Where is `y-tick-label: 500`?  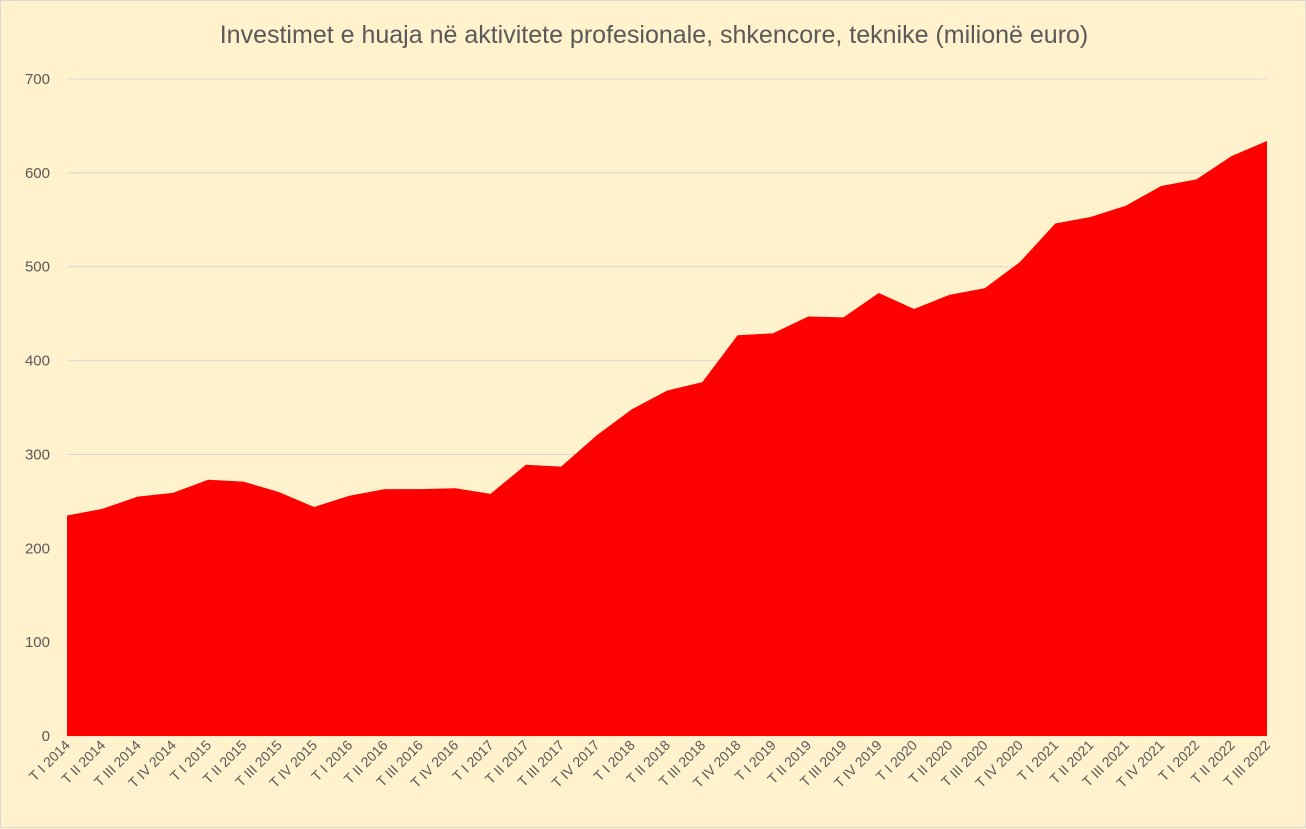 y-tick-label: 500 is located at coordinates (37, 267).